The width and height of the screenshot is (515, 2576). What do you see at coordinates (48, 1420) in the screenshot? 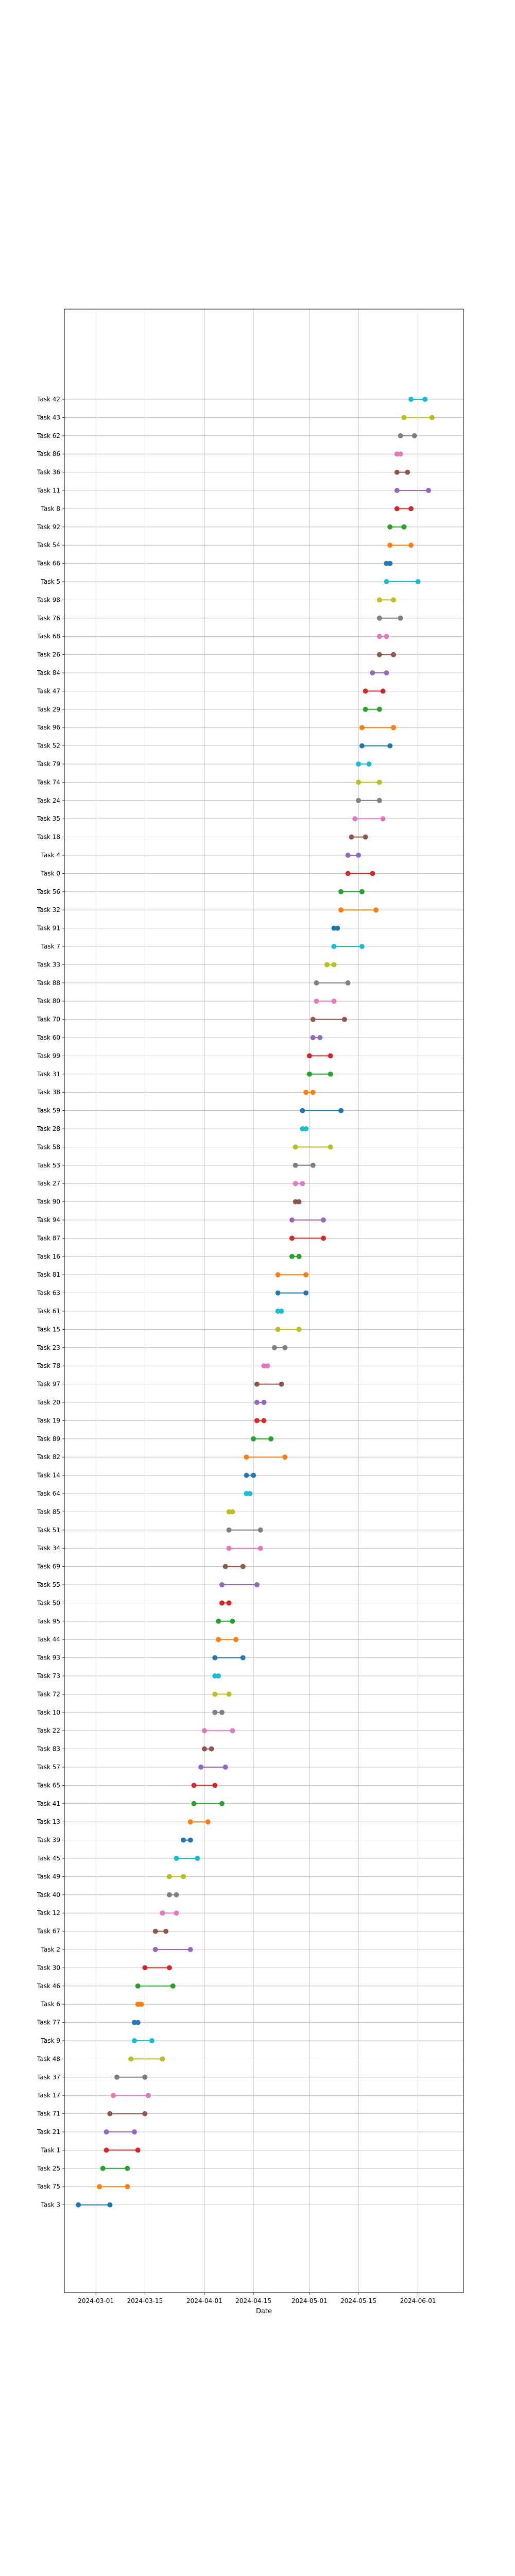
I see `y-tick-label: Task 19` at bounding box center [48, 1420].